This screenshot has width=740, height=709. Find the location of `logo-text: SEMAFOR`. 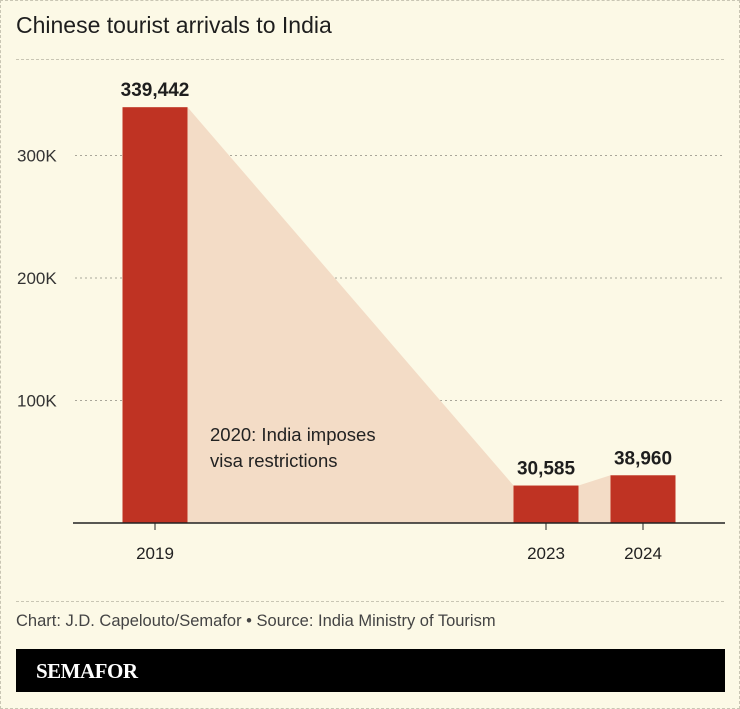

logo-text: SEMAFOR is located at coordinates (87, 671).